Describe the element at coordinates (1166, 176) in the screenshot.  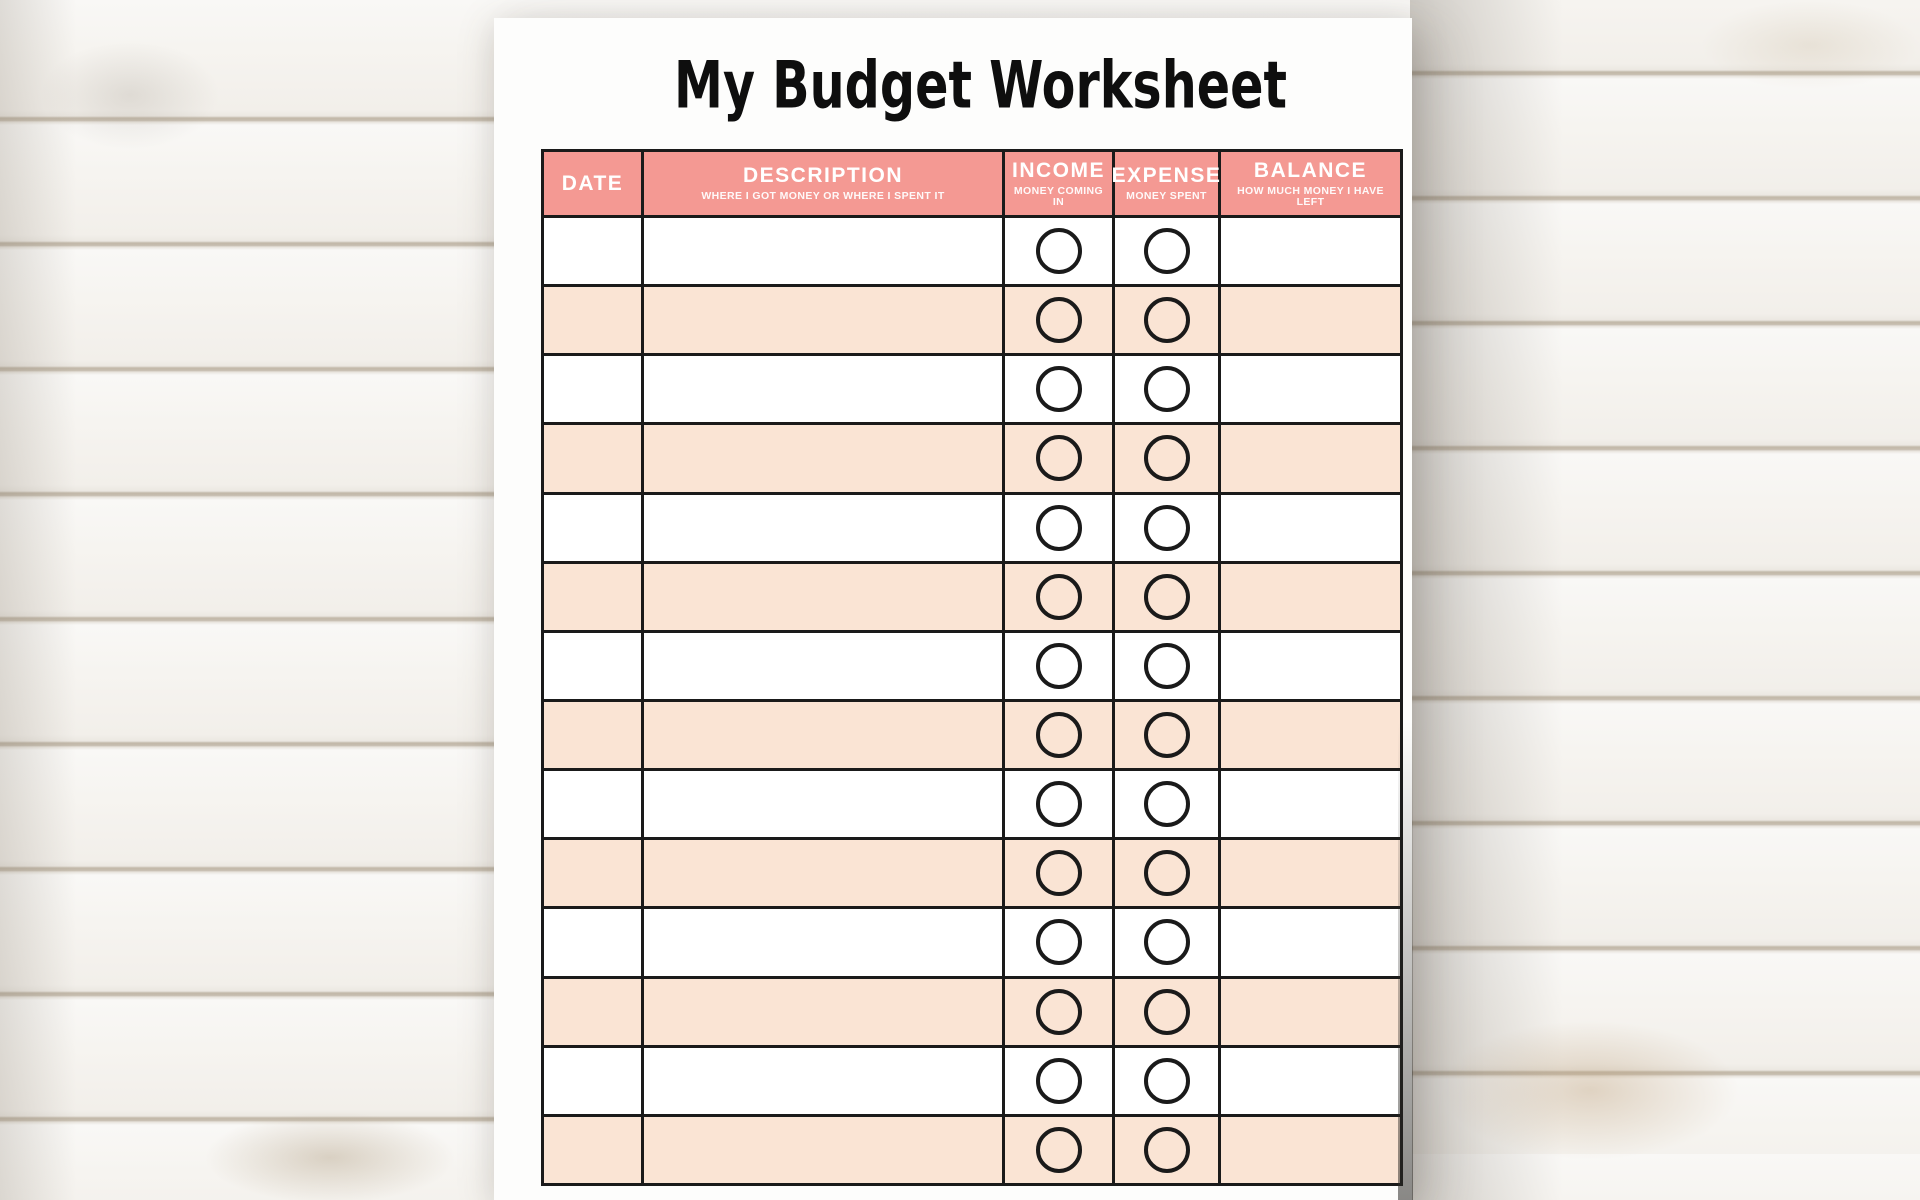
I see `column-label: EXPENSE` at that location.